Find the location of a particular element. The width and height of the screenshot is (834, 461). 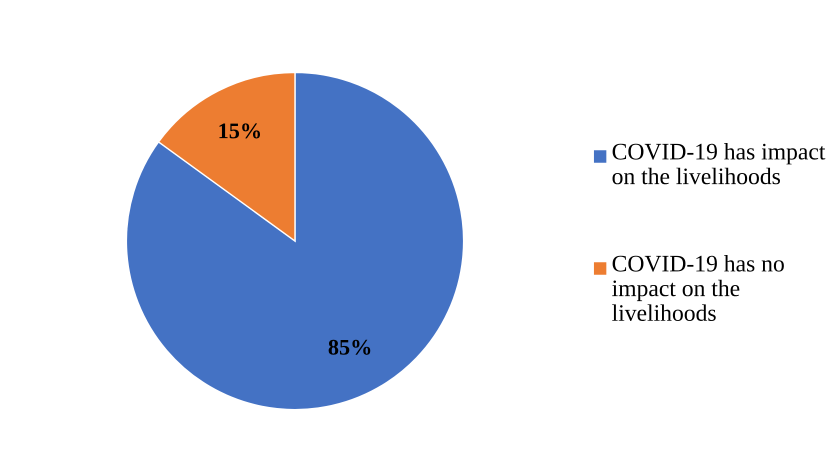

legend-label: COVID-19 has impact on the livelihoods is located at coordinates (719, 163).